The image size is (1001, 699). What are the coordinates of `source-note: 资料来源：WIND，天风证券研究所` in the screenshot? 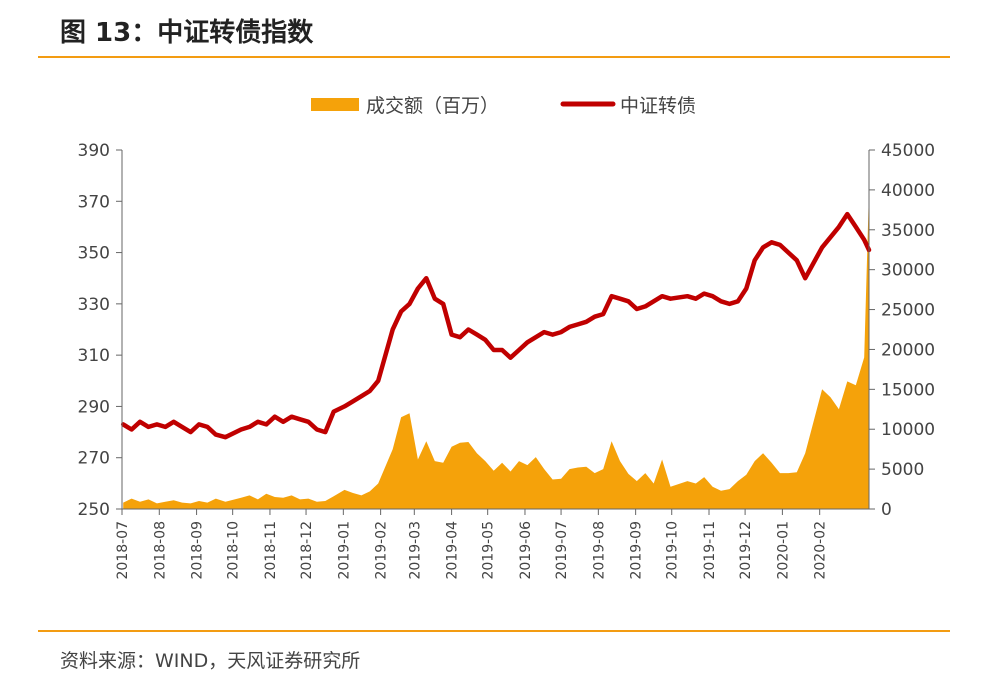 It's located at (210, 661).